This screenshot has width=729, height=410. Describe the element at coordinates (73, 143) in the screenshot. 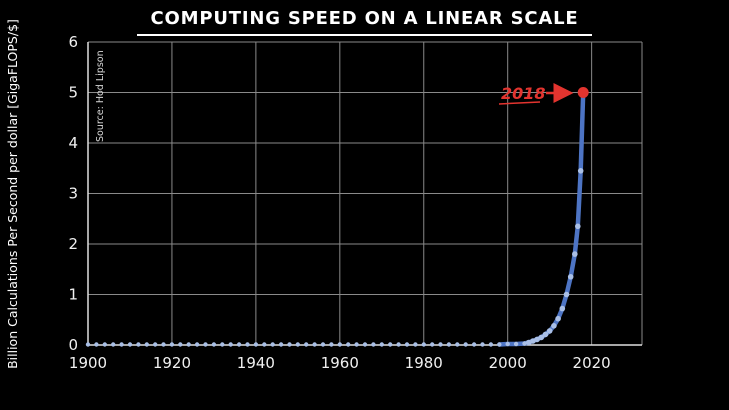

I see `y-tick-label: 4` at that location.